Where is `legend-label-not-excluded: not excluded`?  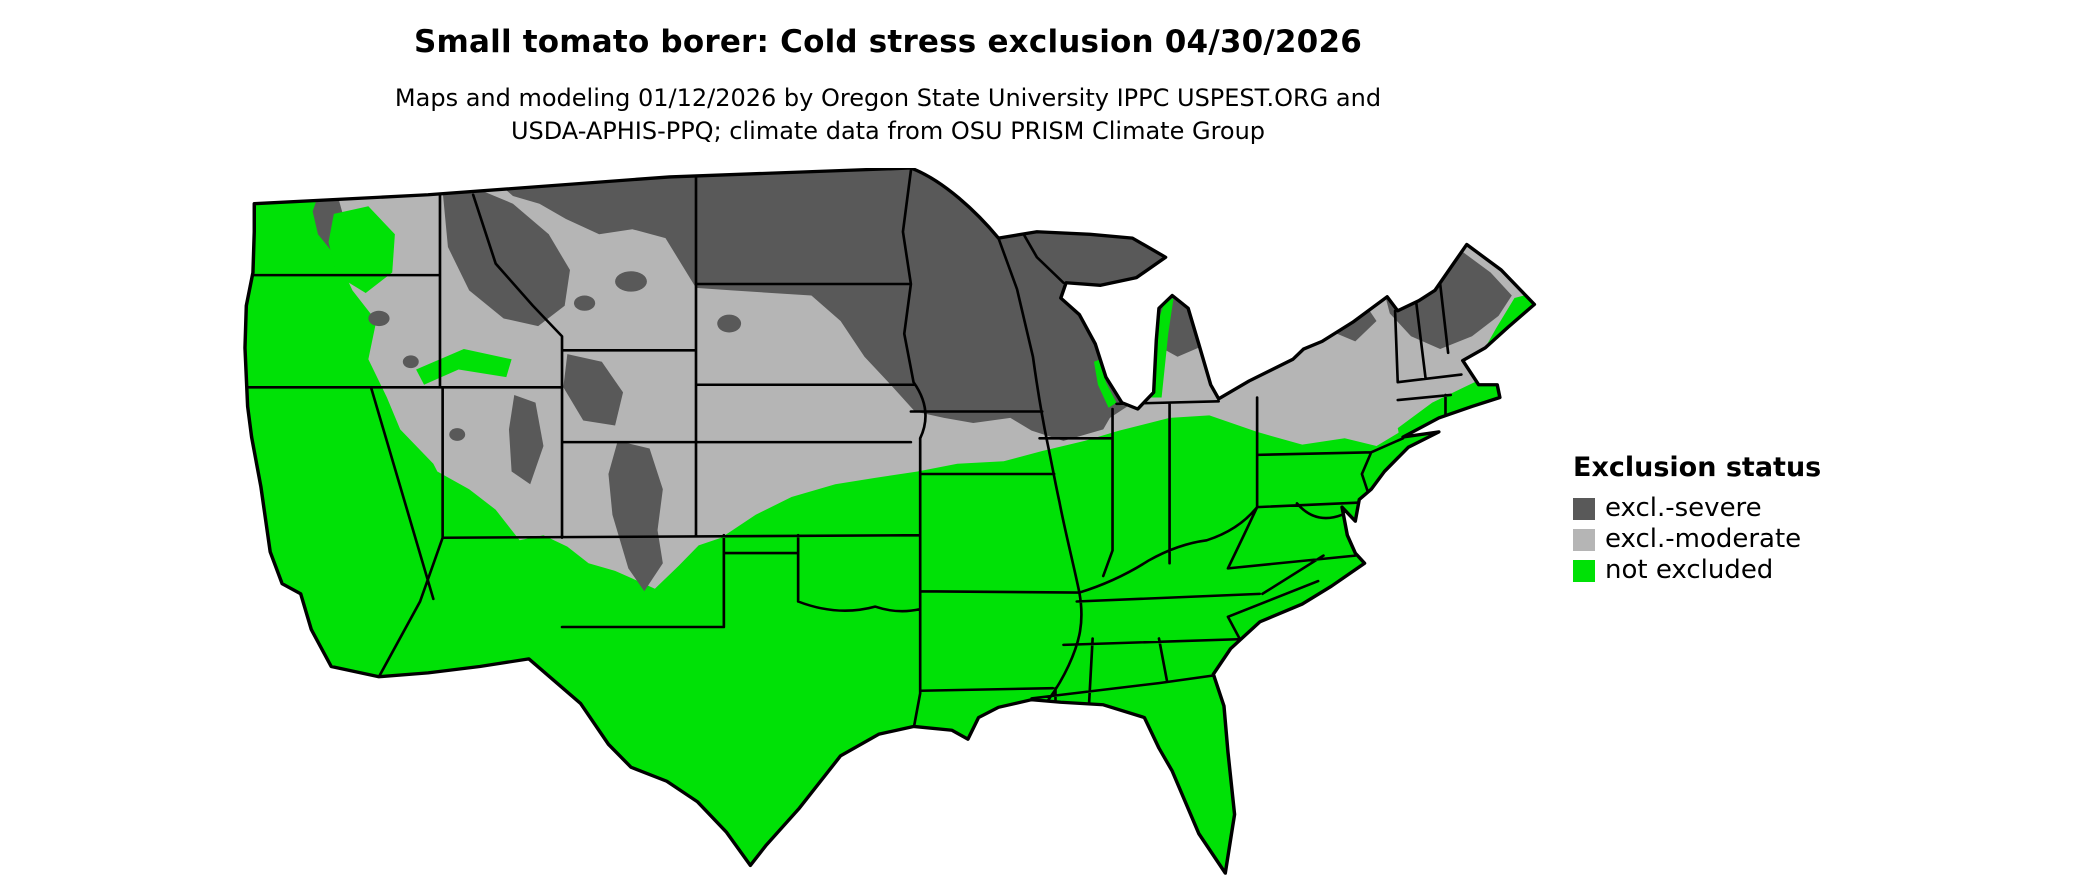 legend-label-not-excluded: not excluded is located at coordinates (1689, 570).